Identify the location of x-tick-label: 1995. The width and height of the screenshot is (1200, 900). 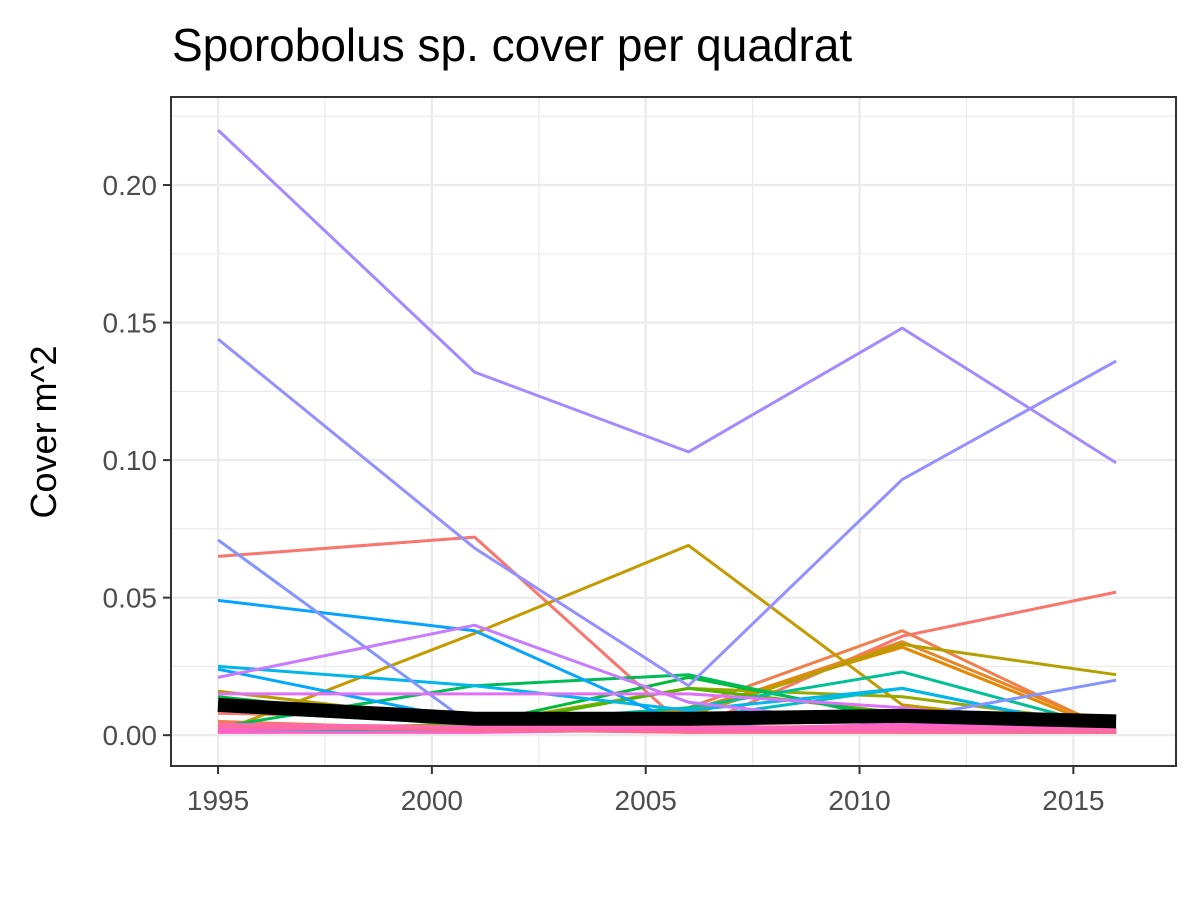
(218, 800).